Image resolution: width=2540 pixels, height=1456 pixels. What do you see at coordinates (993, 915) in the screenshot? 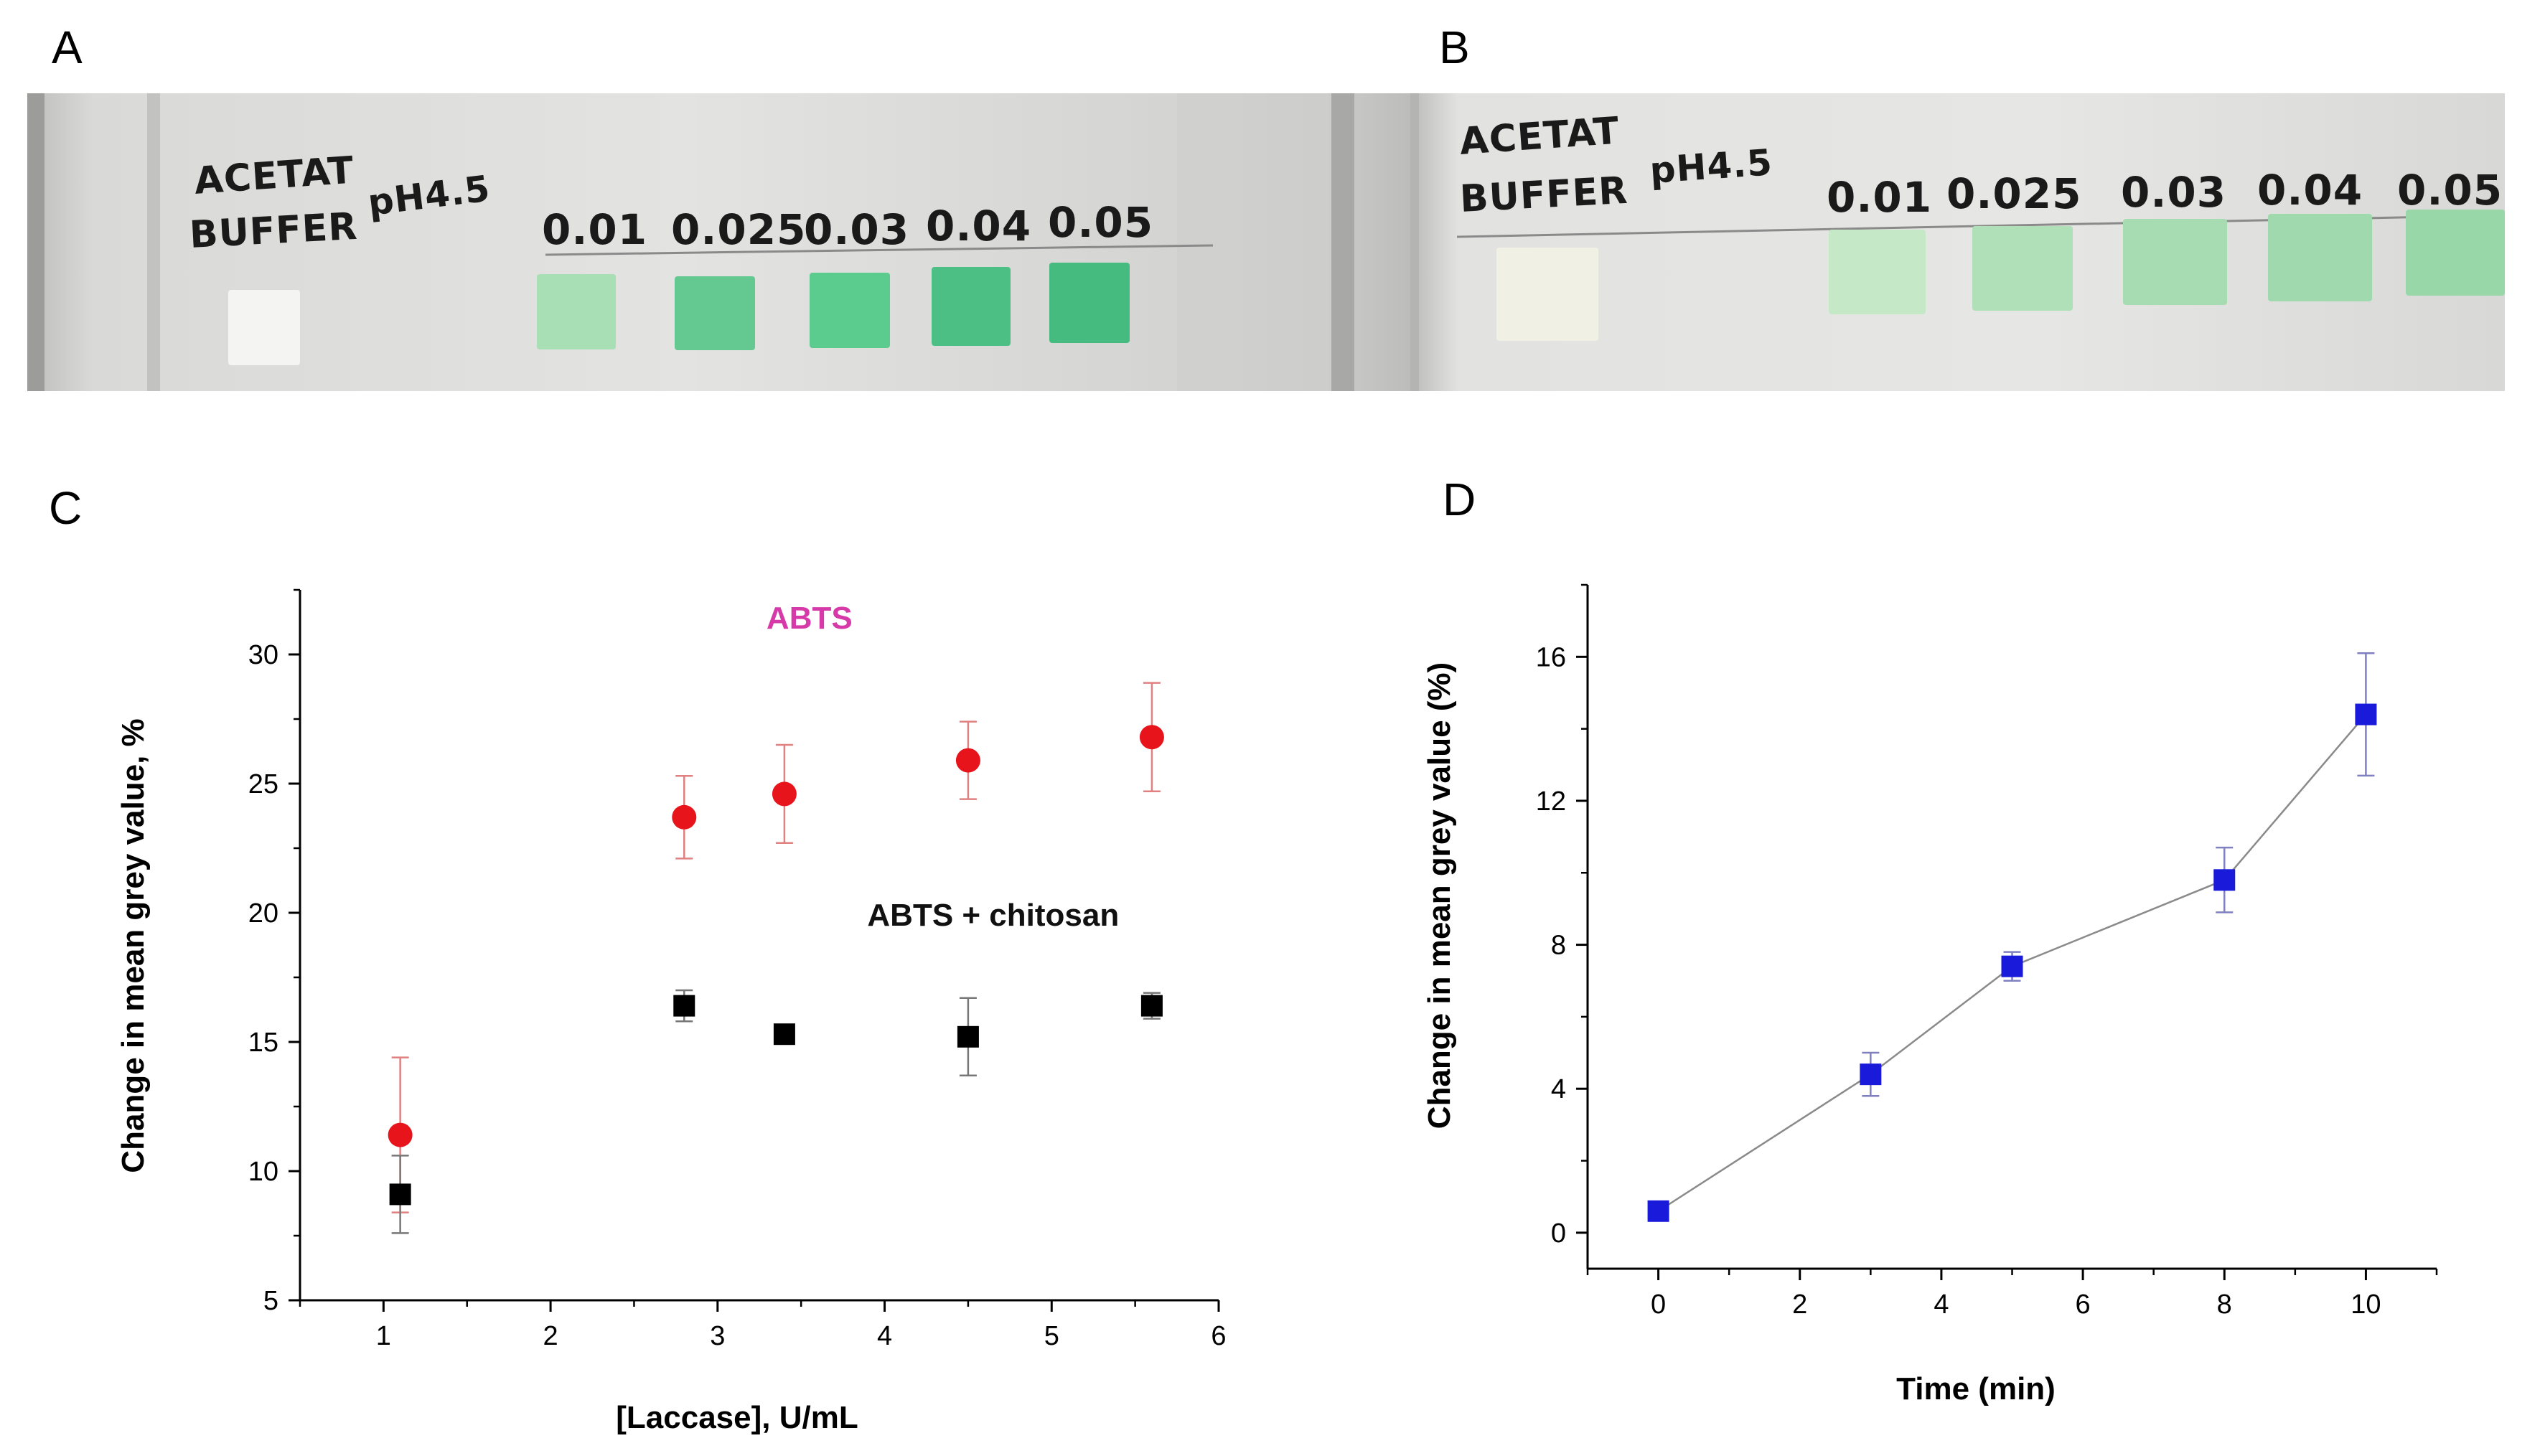
I see `chart-c-annotation: ABTS + chitosan` at bounding box center [993, 915].